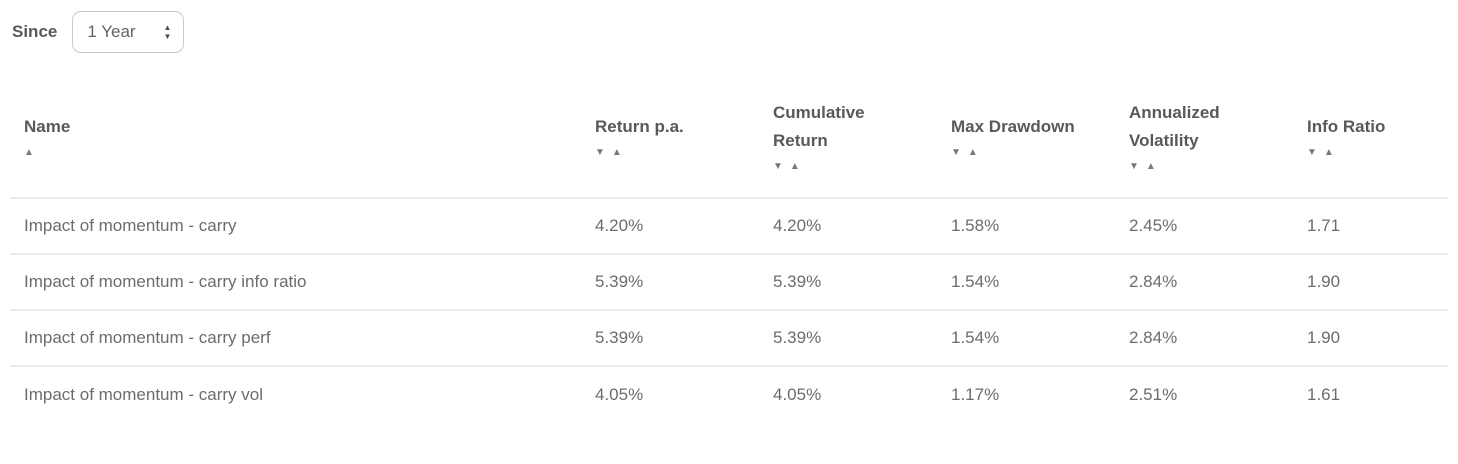 This screenshot has height=464, width=1458. Describe the element at coordinates (639, 126) in the screenshot. I see `column-label: Return p.a.` at that location.